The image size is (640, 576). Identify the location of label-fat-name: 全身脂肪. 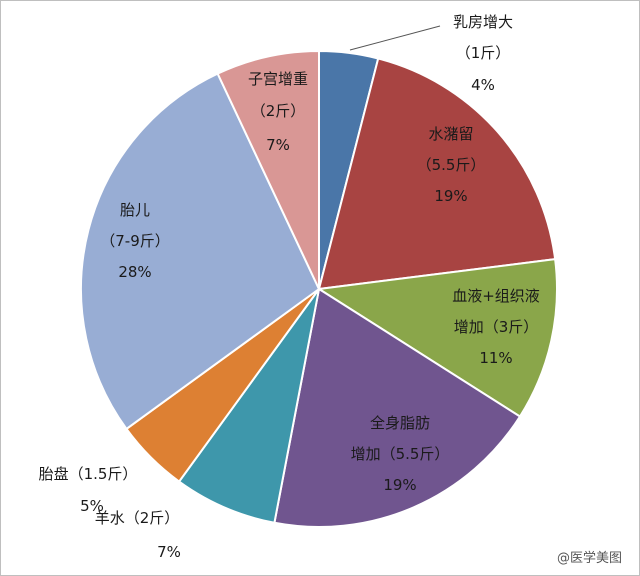
(400, 423).